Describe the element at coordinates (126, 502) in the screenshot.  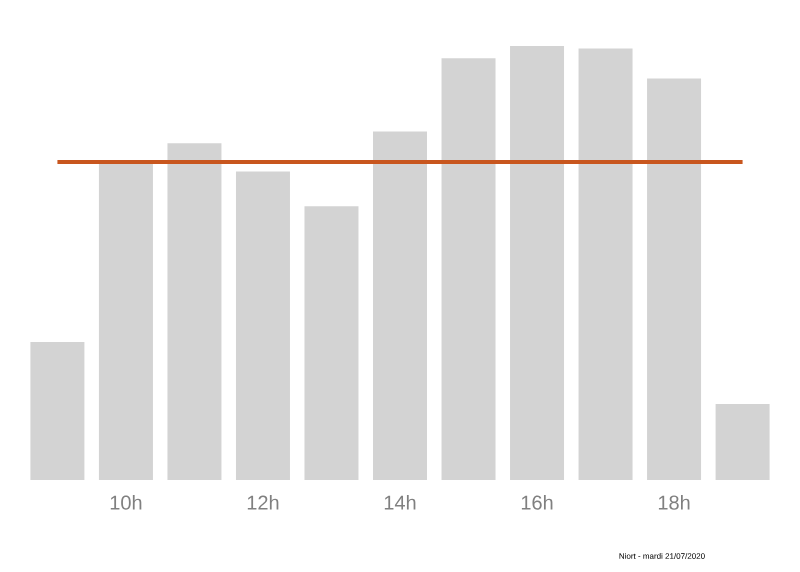
I see `x-tick-label: 10h` at that location.